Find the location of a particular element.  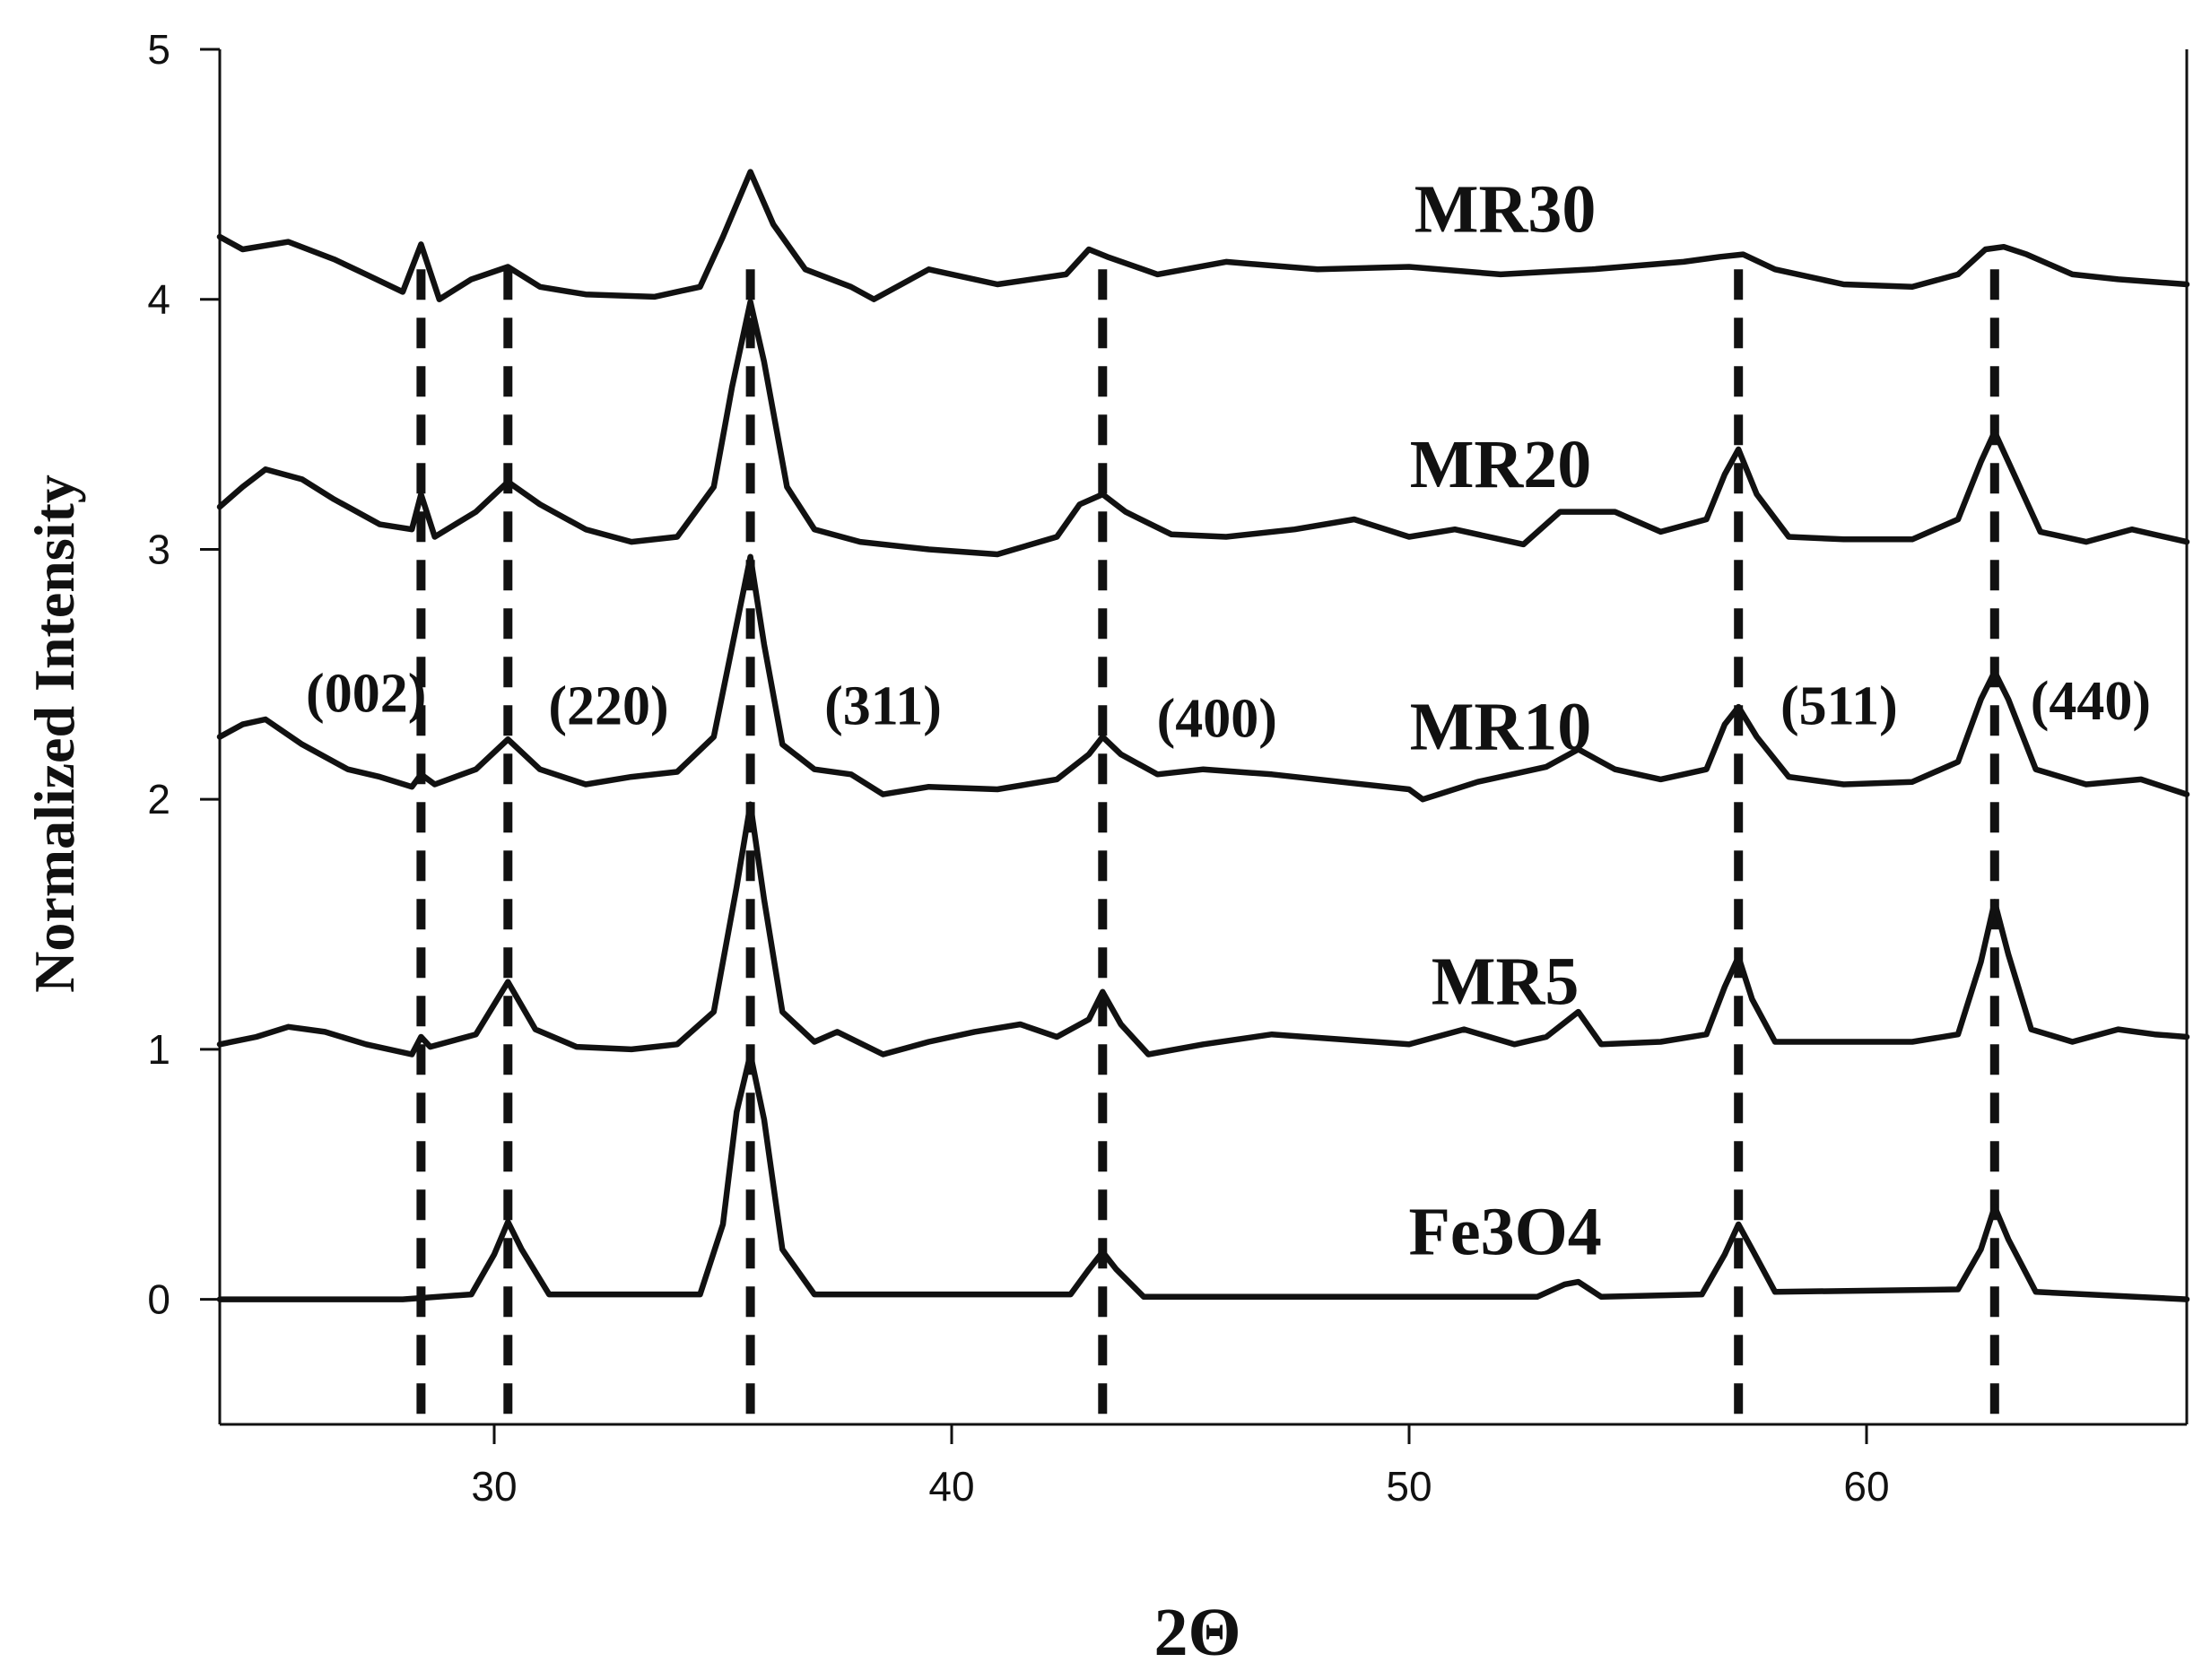

series-line-mr5 is located at coordinates (1203, 929).